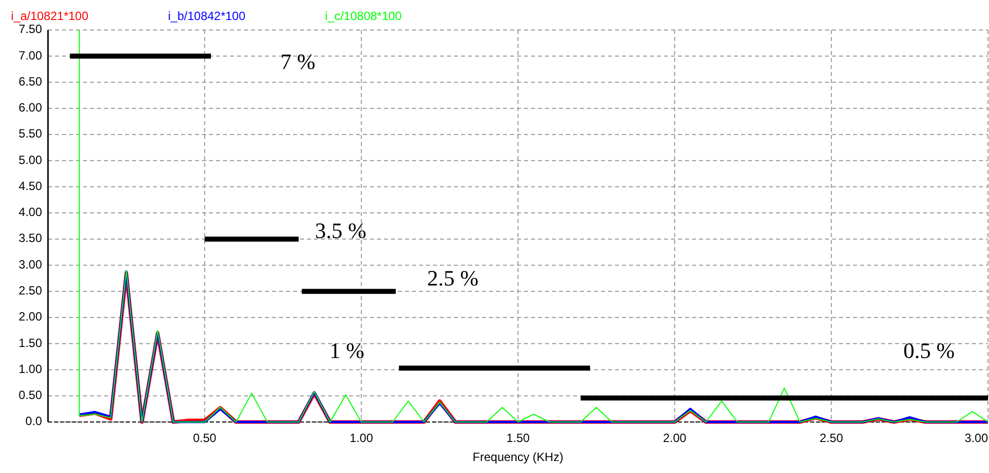  I want to click on y-tick-label: 2.00, so click(30, 317).